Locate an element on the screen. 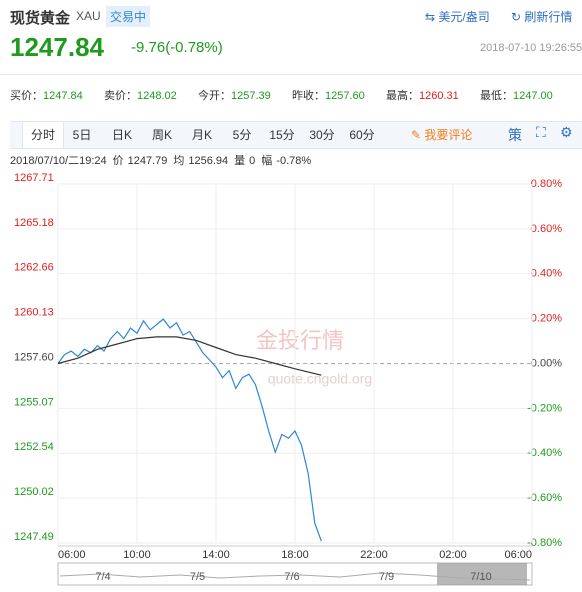  info-time: 2018/07/10/二19:24 is located at coordinates (58, 161).